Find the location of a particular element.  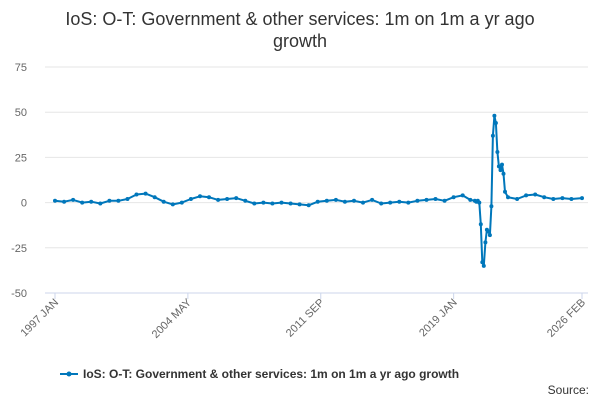

x-axis-ticks: 1997 JAN 2004 MAY 2011 SEP 2019 JAN 2026 FEB is located at coordinates (303, 317).